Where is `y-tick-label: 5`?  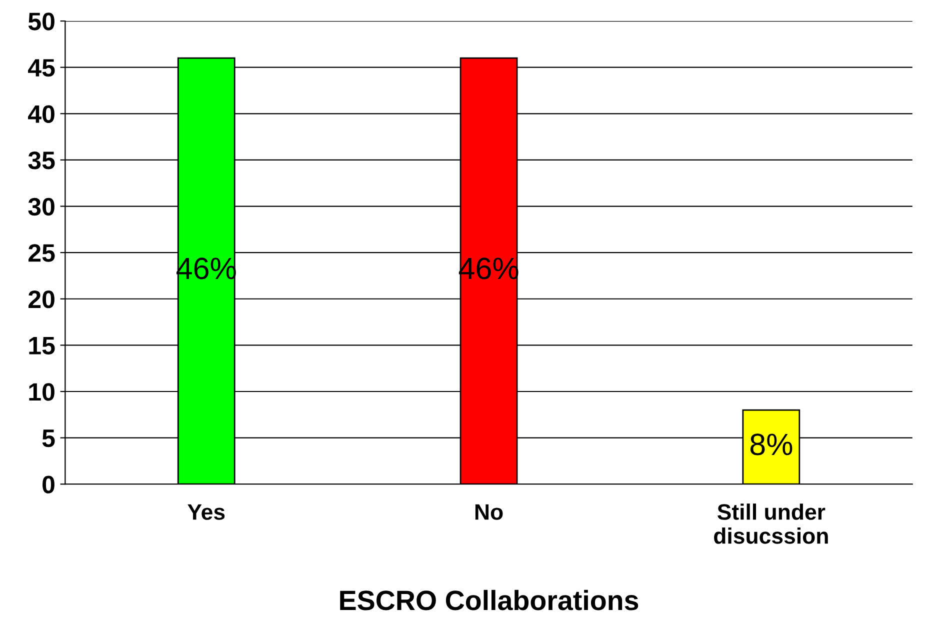 y-tick-label: 5 is located at coordinates (48, 439).